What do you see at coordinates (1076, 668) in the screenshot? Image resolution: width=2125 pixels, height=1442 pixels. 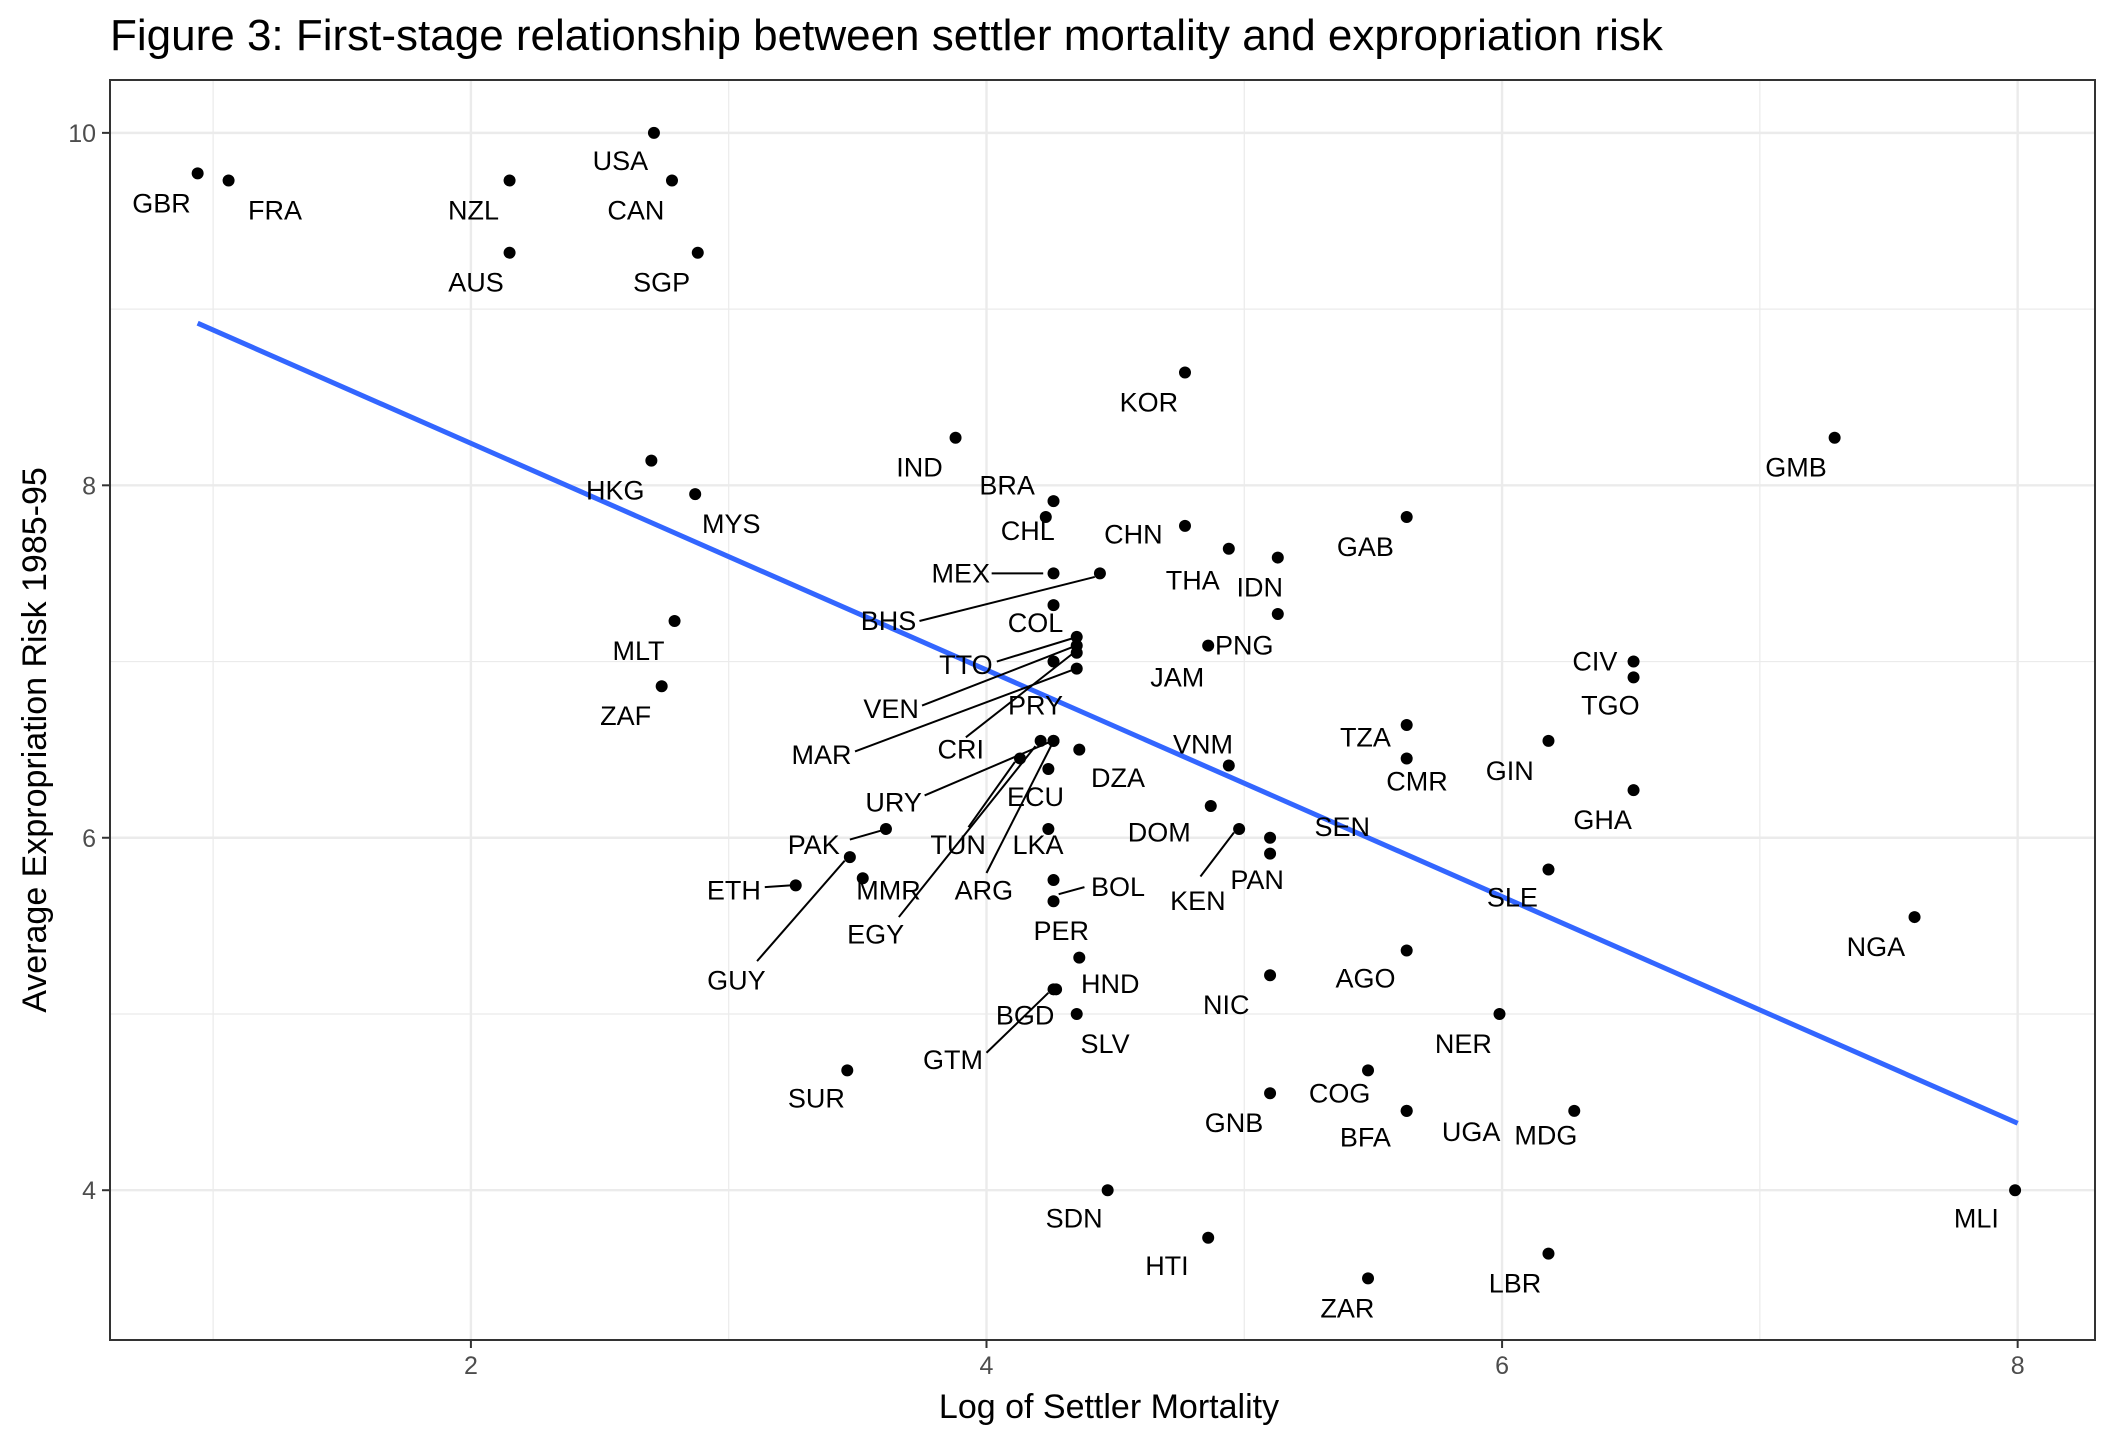 I see `point-mar` at bounding box center [1076, 668].